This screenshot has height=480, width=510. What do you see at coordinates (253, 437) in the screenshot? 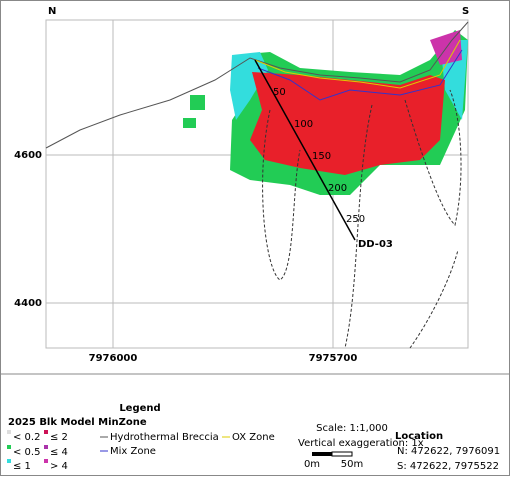
I see `line-label: OX Zone` at bounding box center [253, 437].